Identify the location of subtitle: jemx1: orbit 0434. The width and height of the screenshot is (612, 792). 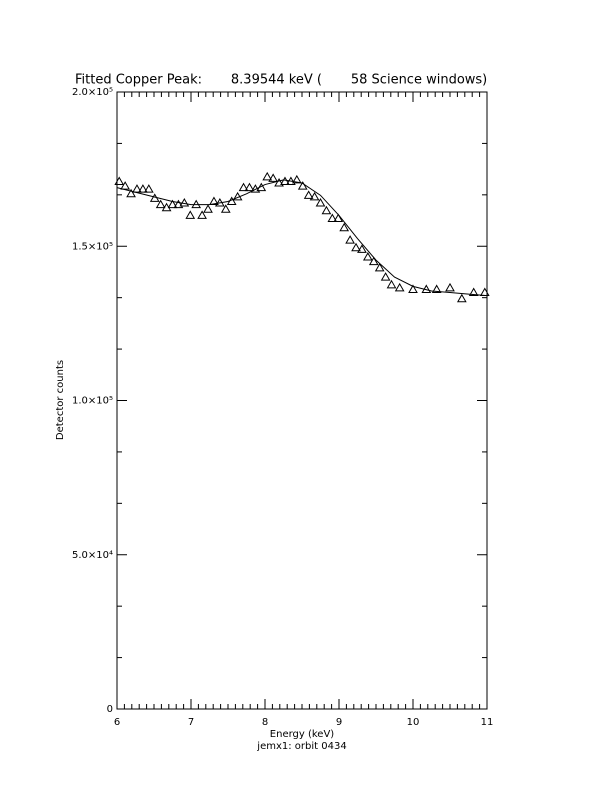
(301, 746).